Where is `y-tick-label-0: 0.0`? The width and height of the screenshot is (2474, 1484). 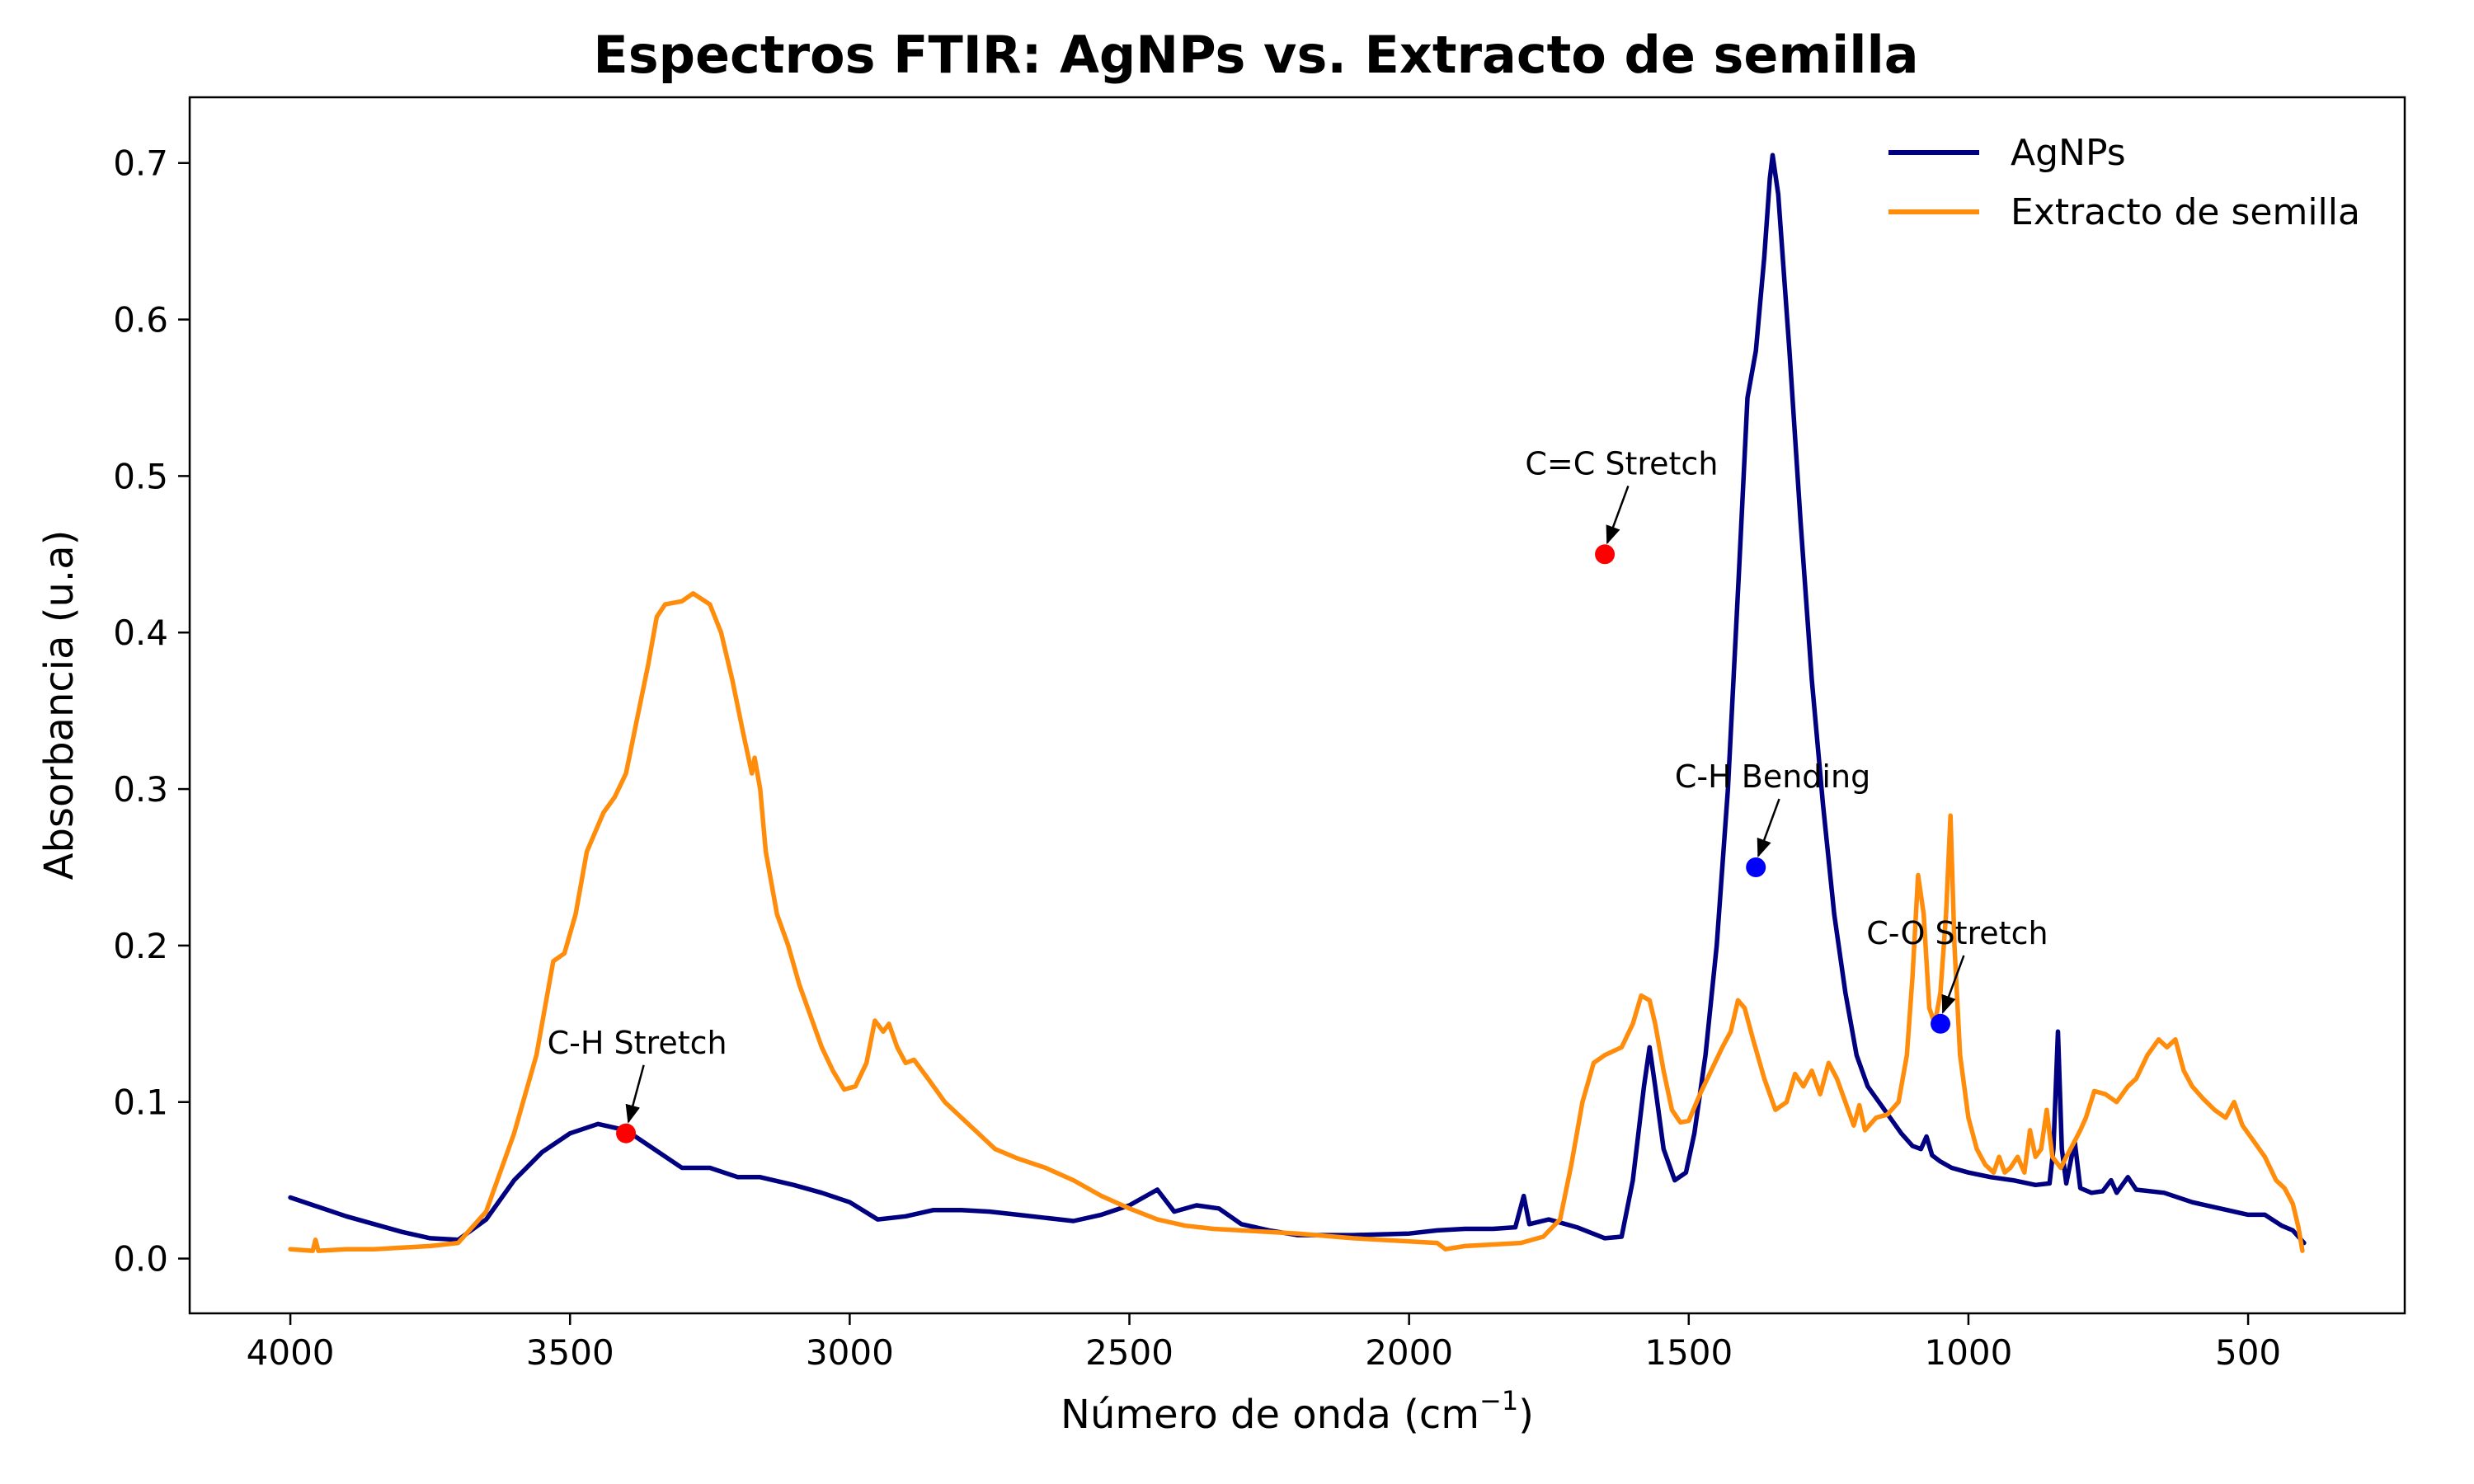 y-tick-label-0: 0.0 is located at coordinates (140, 1259).